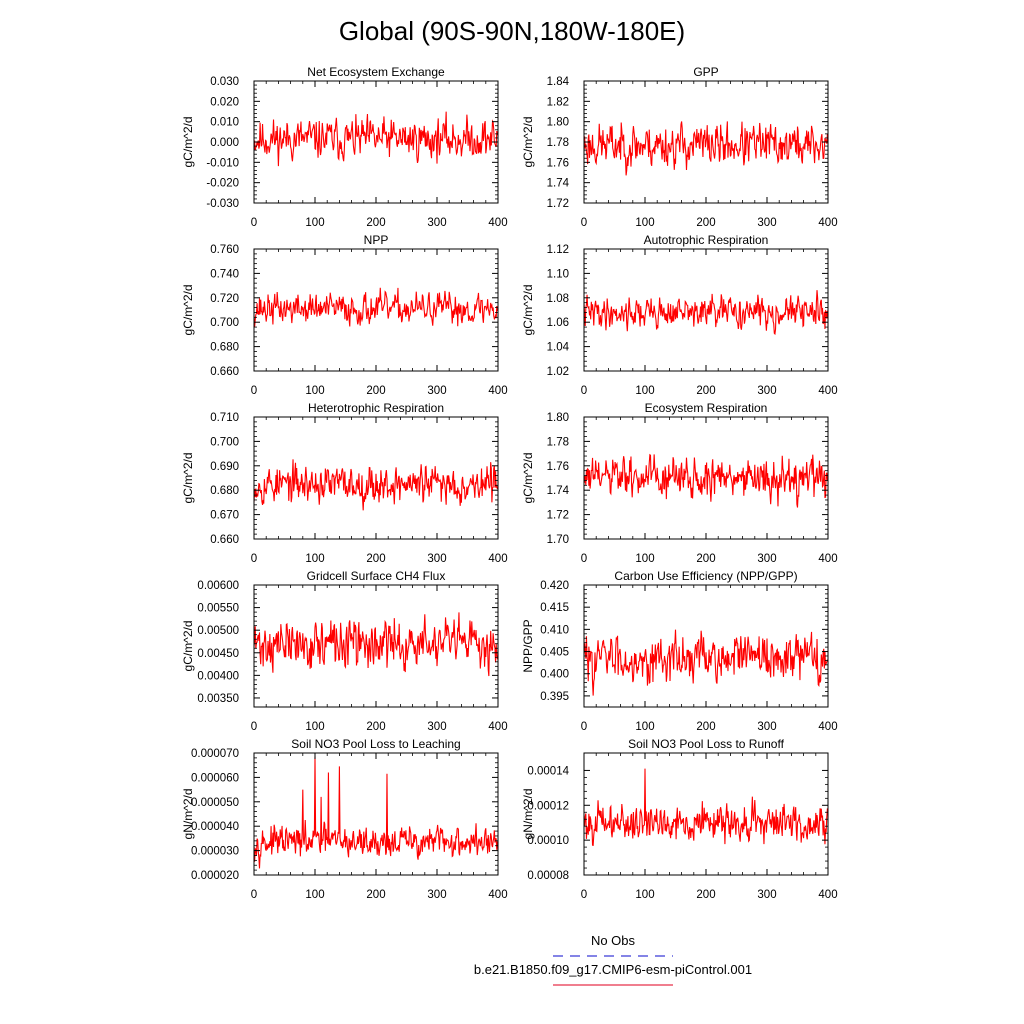 This screenshot has width=1024, height=1024. What do you see at coordinates (224, 123) in the screenshot?
I see `y-tick-label: 0.010` at bounding box center [224, 123].